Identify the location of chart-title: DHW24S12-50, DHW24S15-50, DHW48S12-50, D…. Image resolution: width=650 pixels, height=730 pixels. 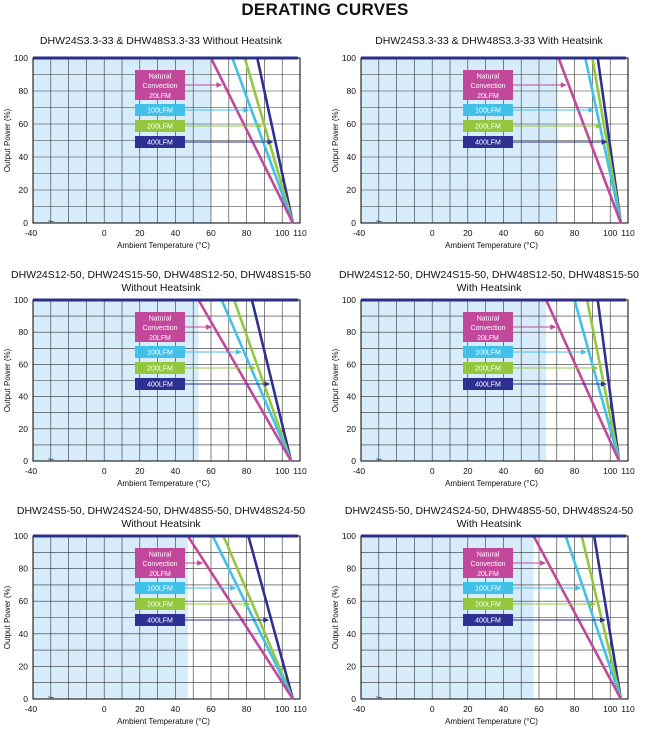
(489, 282).